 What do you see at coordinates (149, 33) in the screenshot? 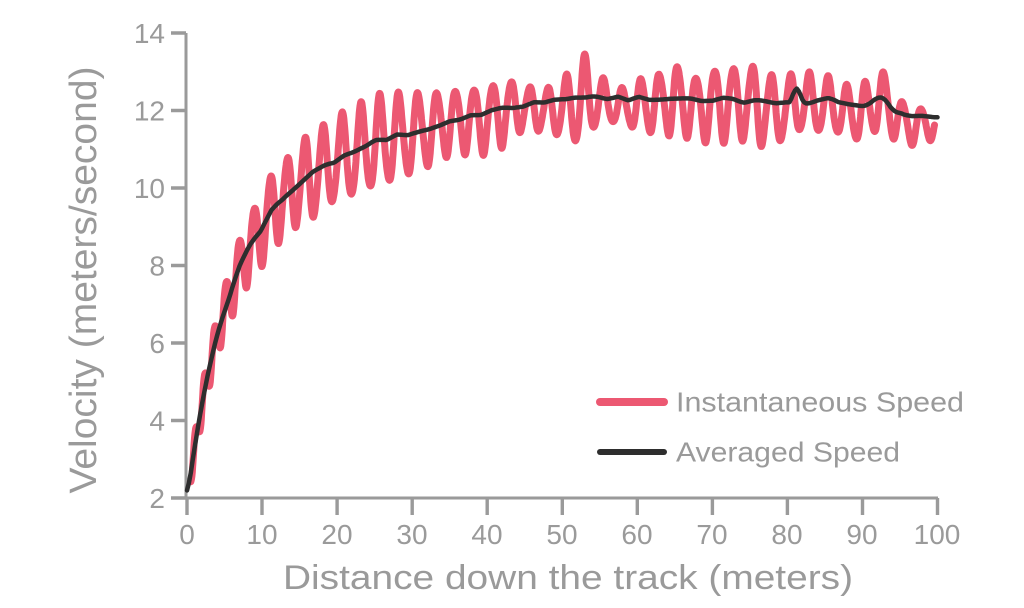
I see `svg-text: 14` at bounding box center [149, 33].